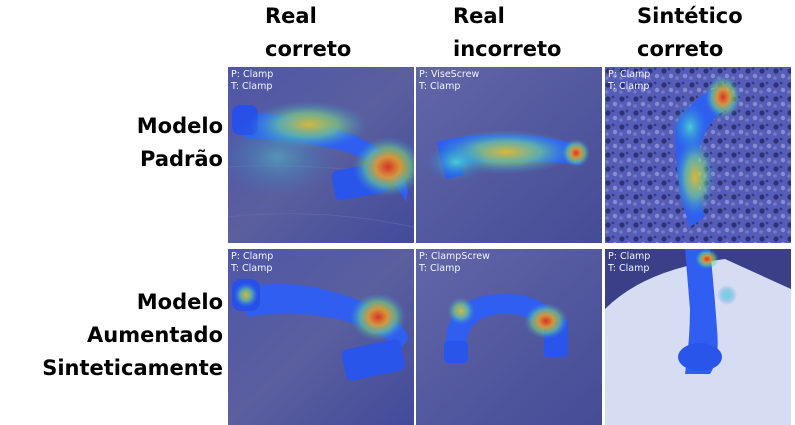  What do you see at coordinates (690, 32) in the screenshot?
I see `column-header-synthetic-correct: Sintético correto` at bounding box center [690, 32].